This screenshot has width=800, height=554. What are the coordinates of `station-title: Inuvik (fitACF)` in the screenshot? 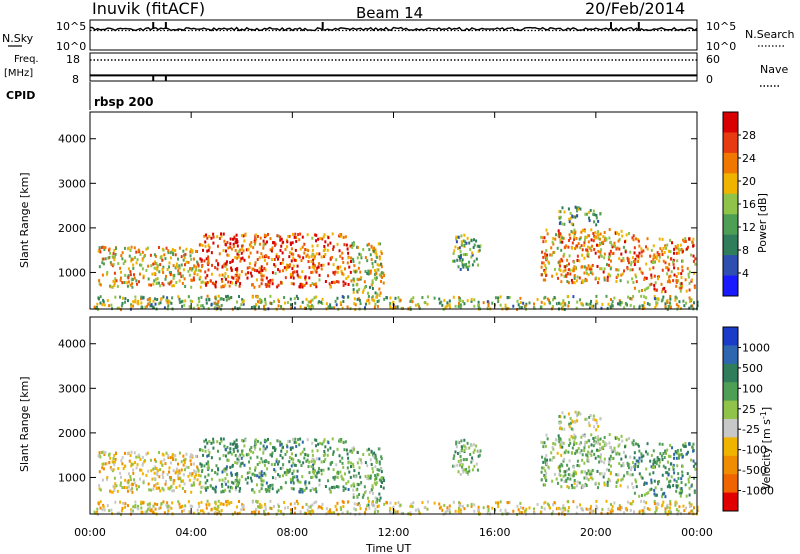 It's located at (148, 9).